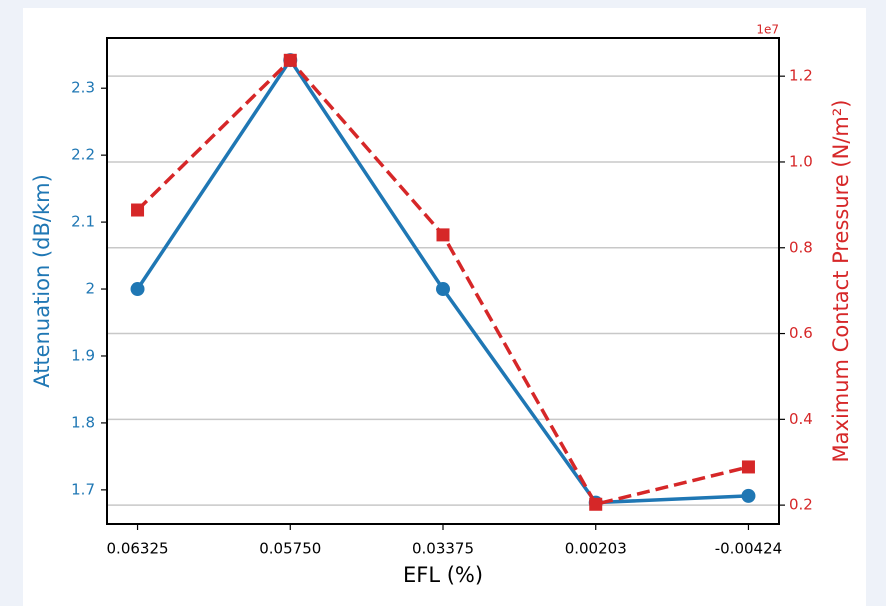  Describe the element at coordinates (801, 505) in the screenshot. I see `y2-tick-label: 0.2` at that location.